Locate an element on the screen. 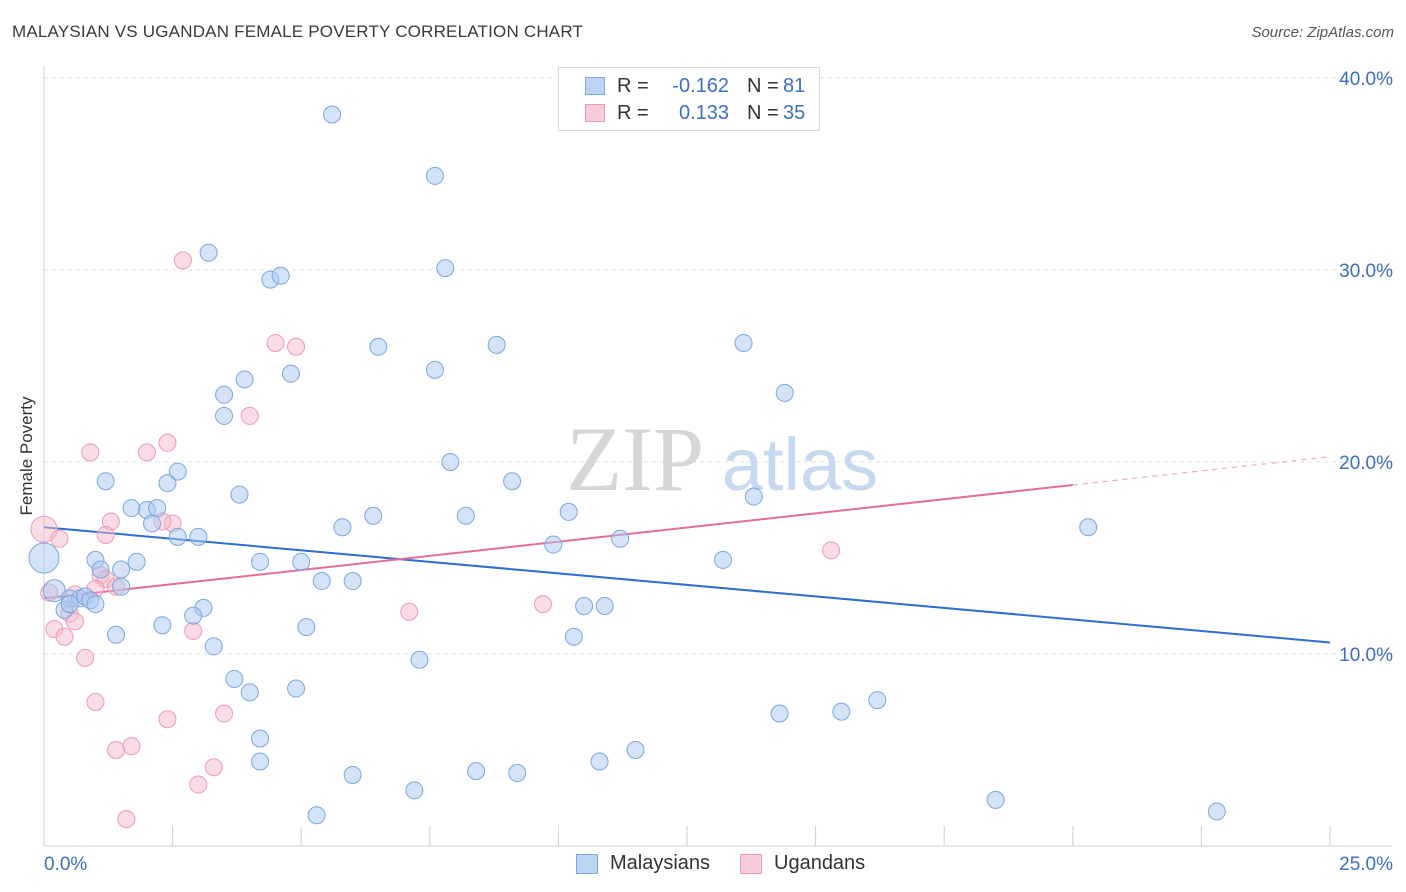  legend-item-malaysians: Malaysians is located at coordinates (643, 863).